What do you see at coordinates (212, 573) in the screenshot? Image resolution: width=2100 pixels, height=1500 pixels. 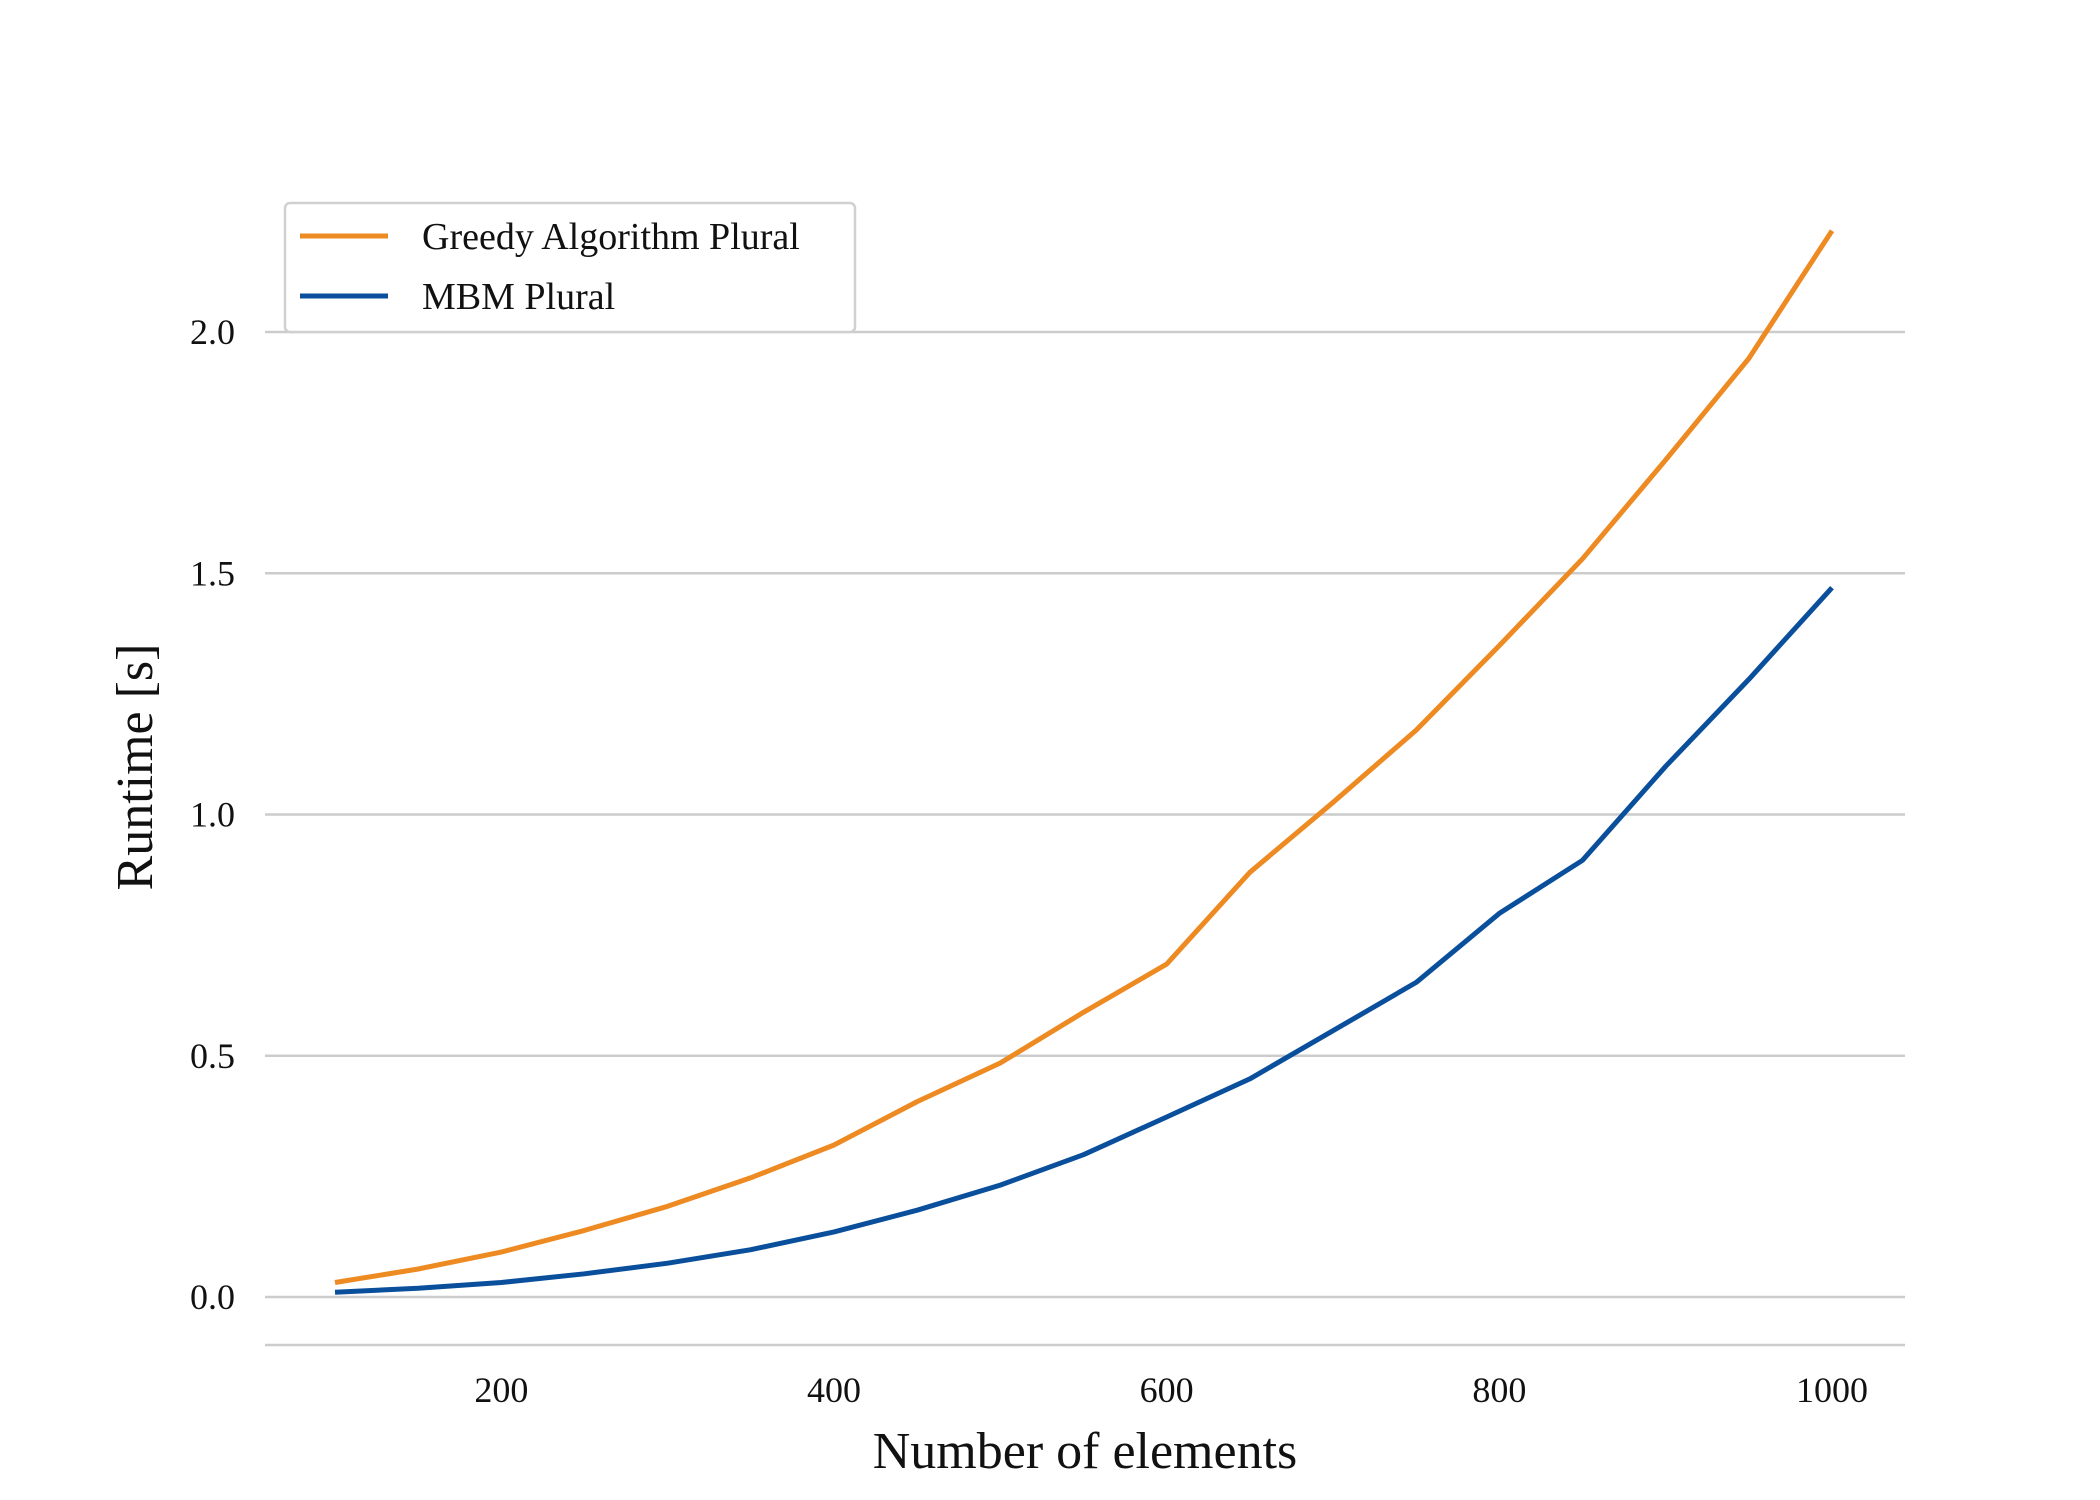 I see `y-tick-label: 1.5` at bounding box center [212, 573].